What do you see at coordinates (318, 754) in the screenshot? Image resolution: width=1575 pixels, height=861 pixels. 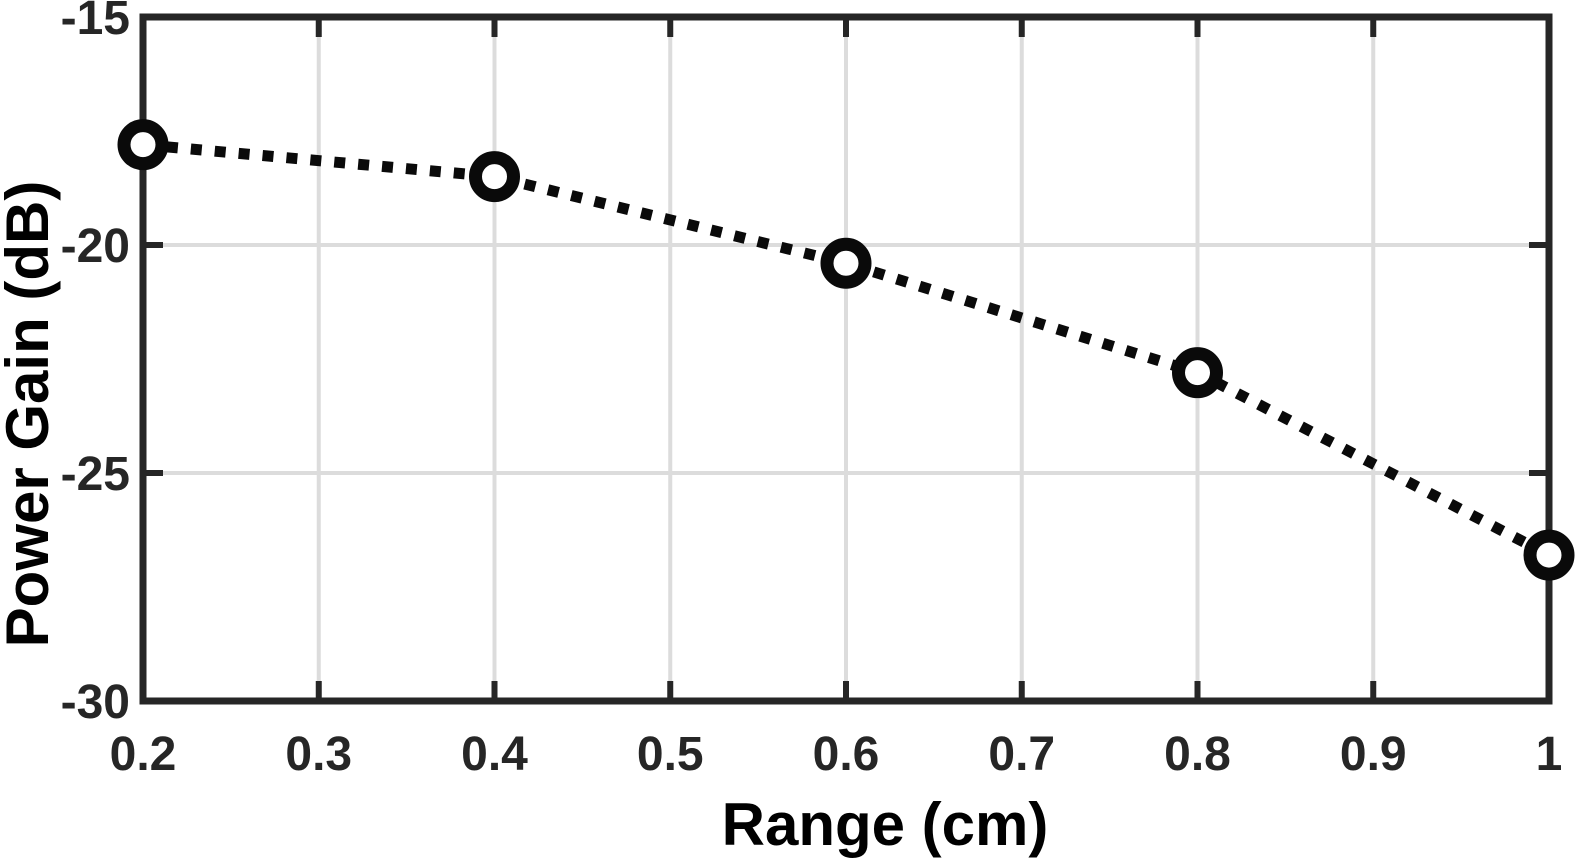 I see `x-tick-label: 0.3` at bounding box center [318, 754].